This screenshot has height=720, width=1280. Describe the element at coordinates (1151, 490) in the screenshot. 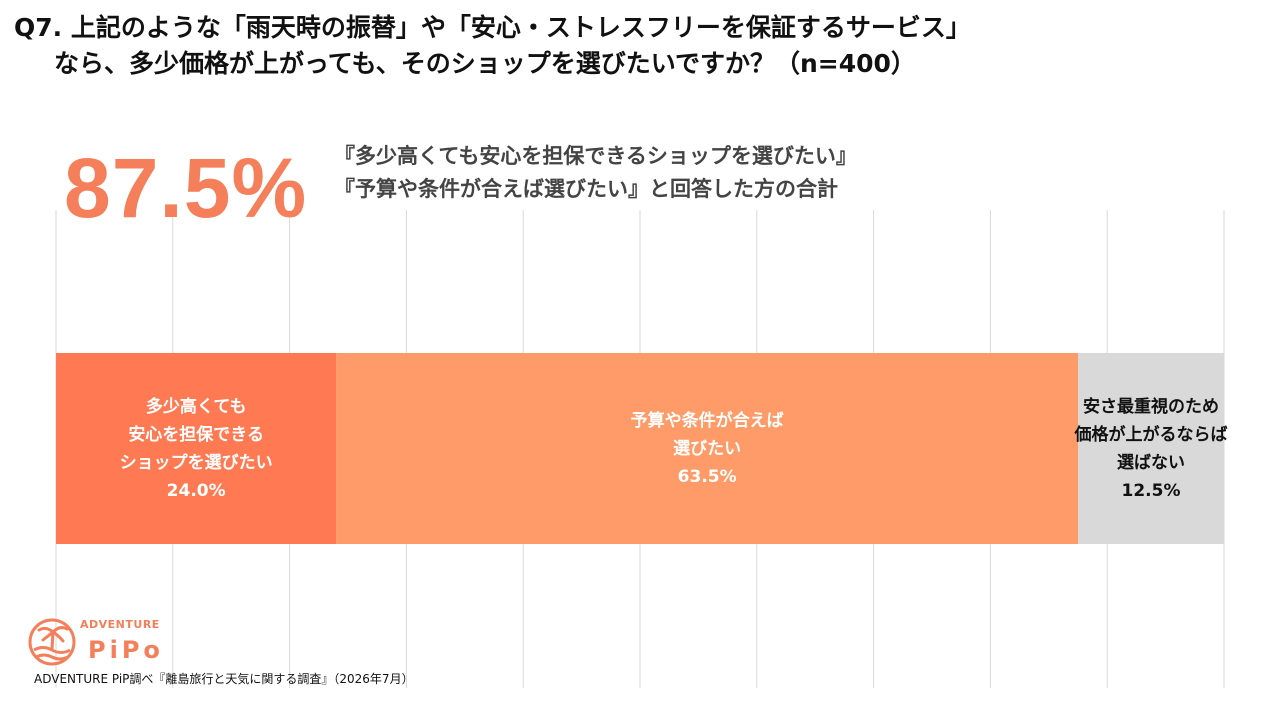

I see `segment-3-value-label: 12.5%` at that location.